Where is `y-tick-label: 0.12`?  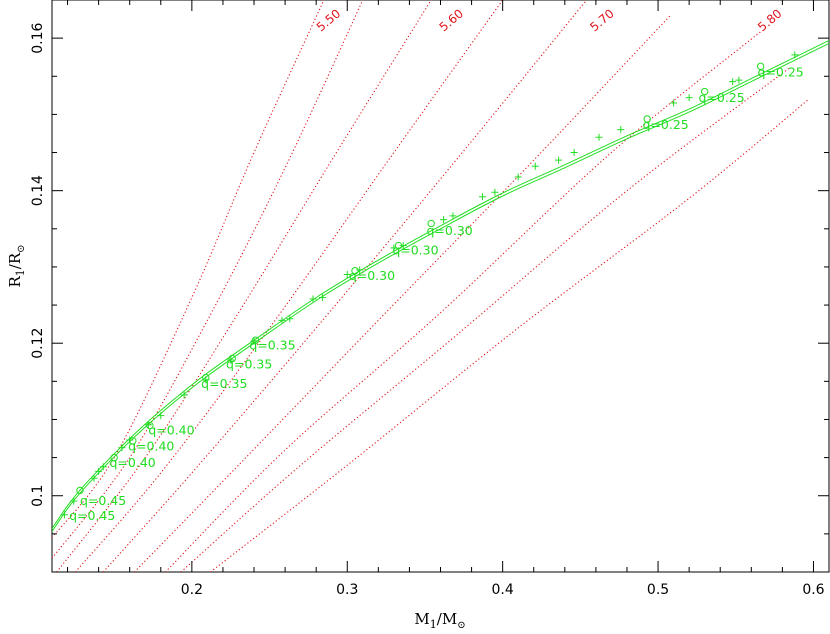 y-tick-label: 0.12 is located at coordinates (38, 343).